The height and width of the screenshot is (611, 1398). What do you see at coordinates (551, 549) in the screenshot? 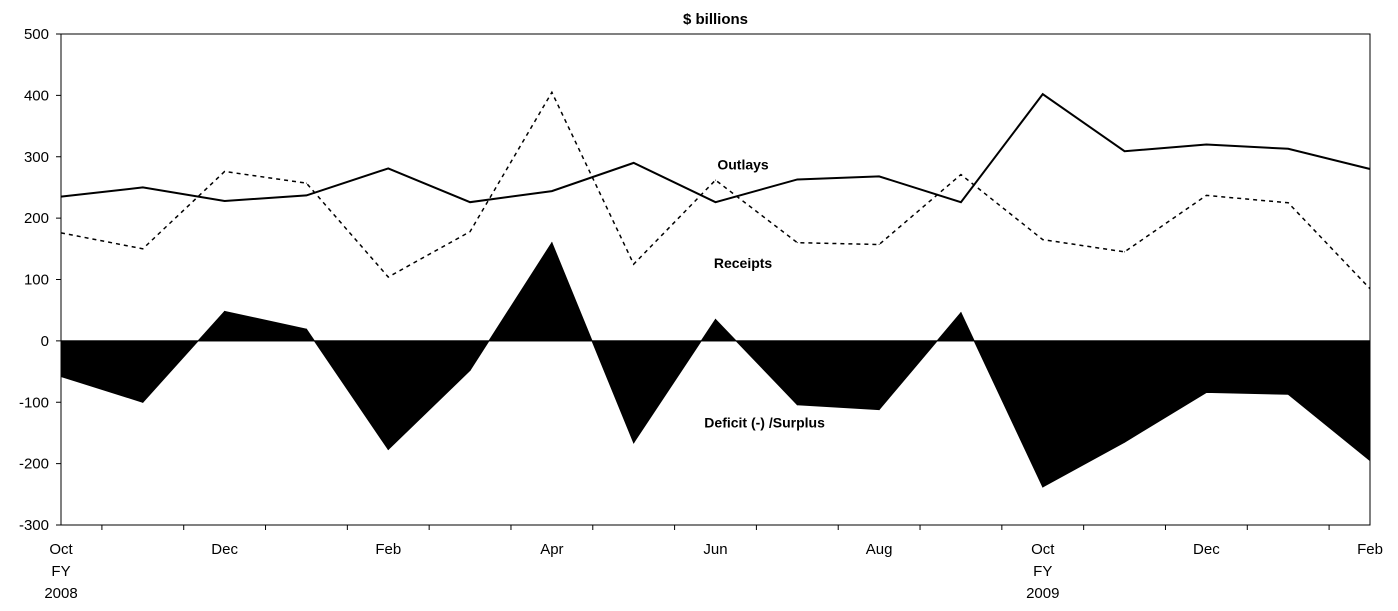
I see `x-tick-label: Apr` at bounding box center [551, 549].